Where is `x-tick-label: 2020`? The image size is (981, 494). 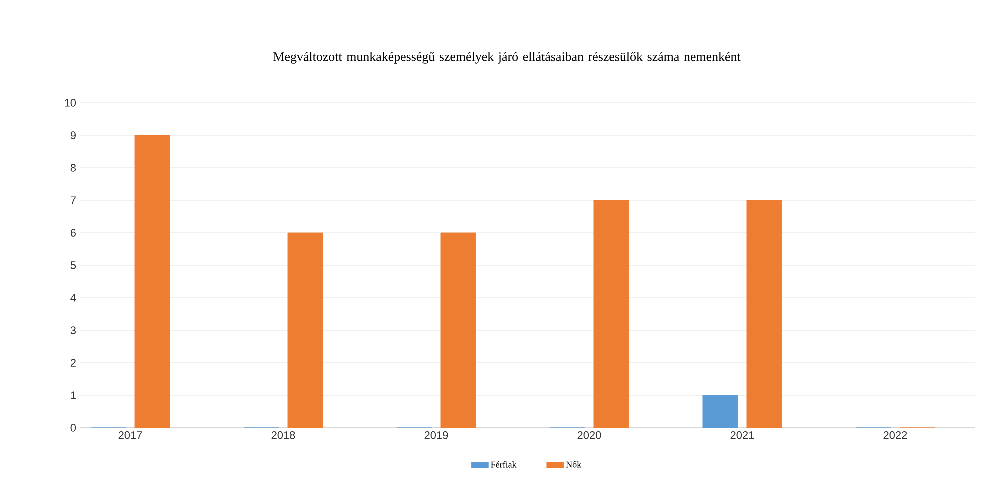
x-tick-label: 2020 is located at coordinates (590, 436).